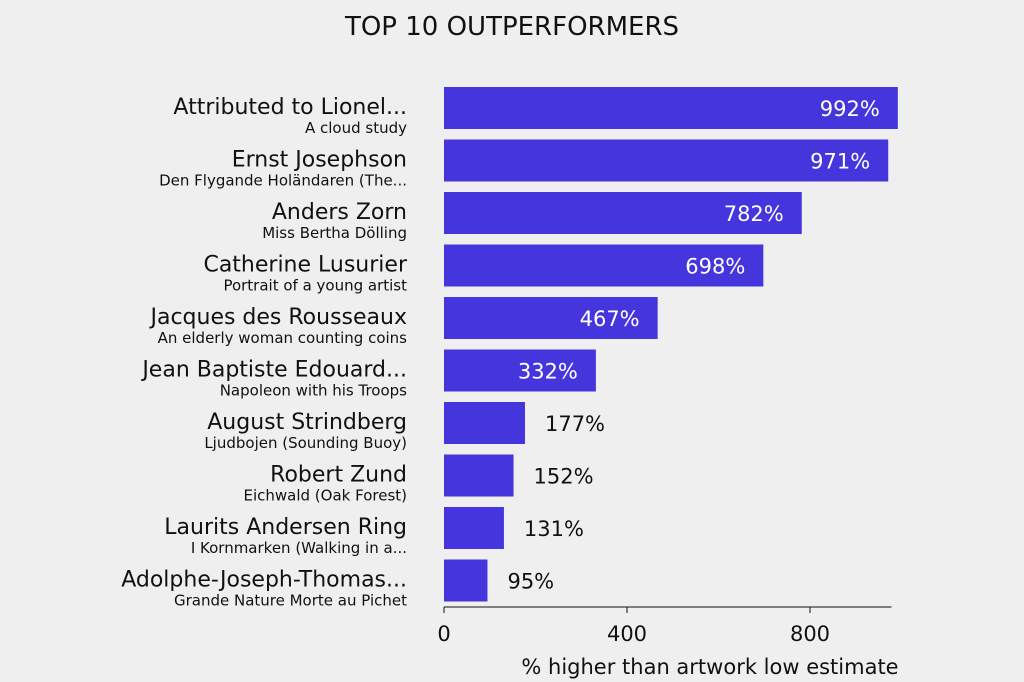 The image size is (1024, 682). I want to click on bar-value-label: 971%, so click(840, 162).